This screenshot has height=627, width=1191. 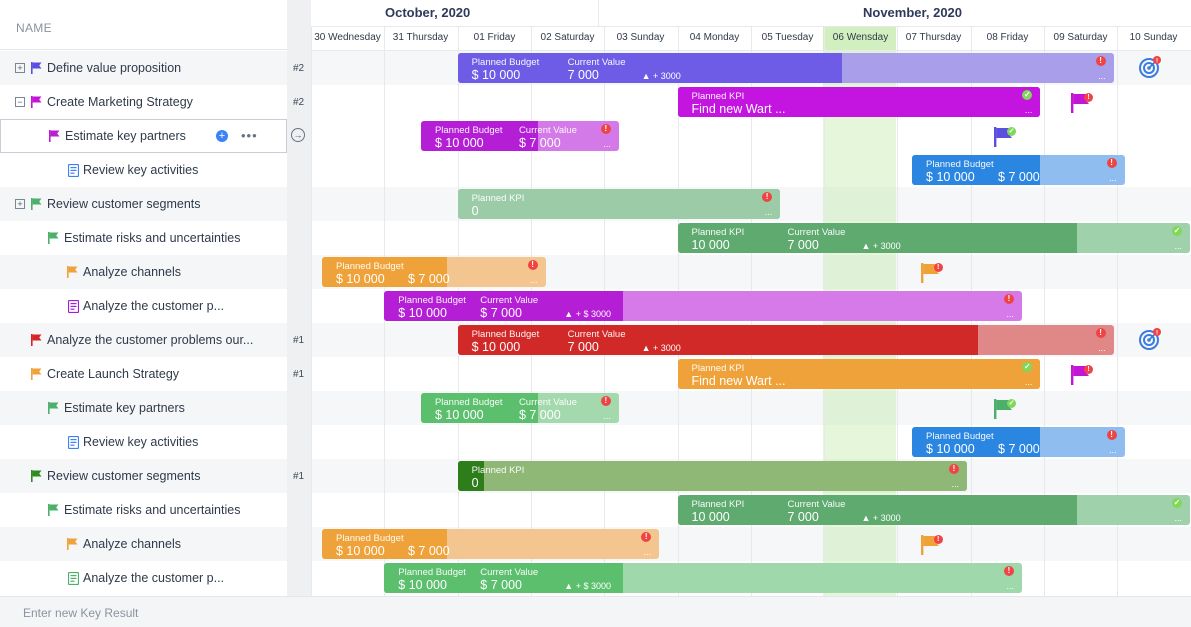 I want to click on task-label: Define value proposition, so click(x=114, y=68).